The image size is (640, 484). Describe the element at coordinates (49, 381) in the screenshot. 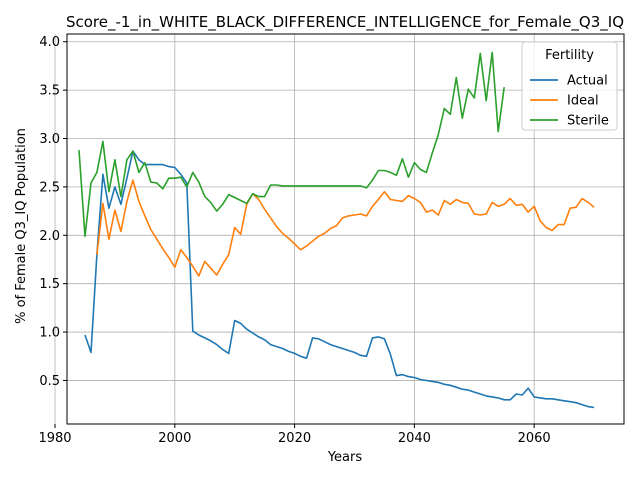

I see `y-tick-label: 0.5` at that location.